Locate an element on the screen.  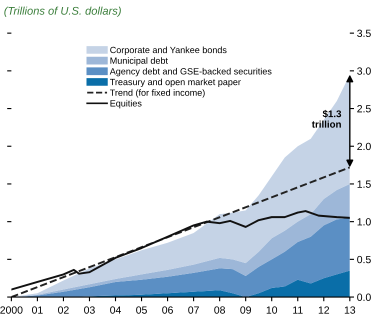
annotation: $1.3 trillion is located at coordinates (327, 119).